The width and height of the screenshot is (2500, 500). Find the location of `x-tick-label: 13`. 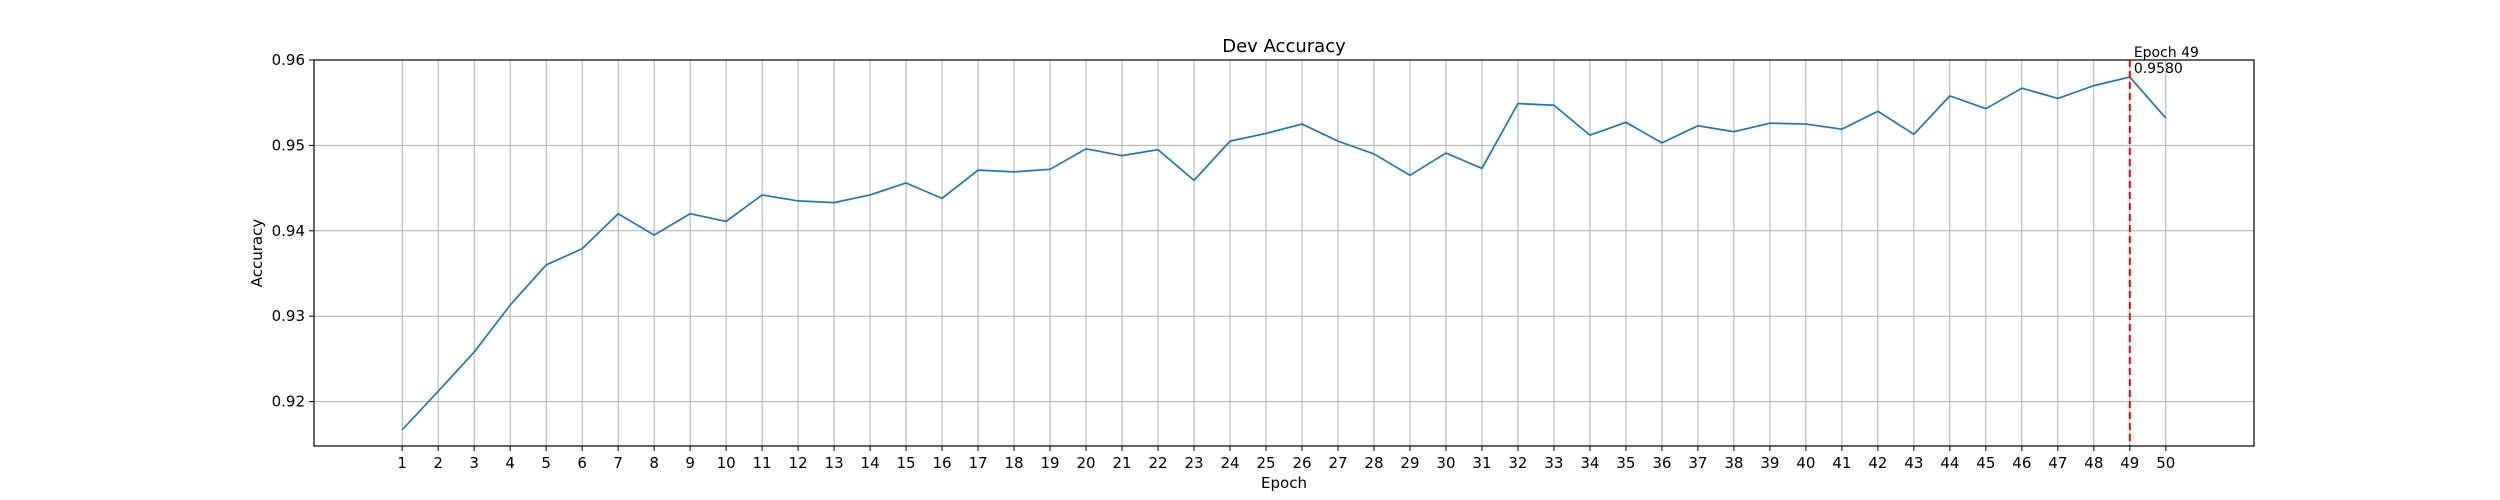

x-tick-label: 13 is located at coordinates (834, 463).